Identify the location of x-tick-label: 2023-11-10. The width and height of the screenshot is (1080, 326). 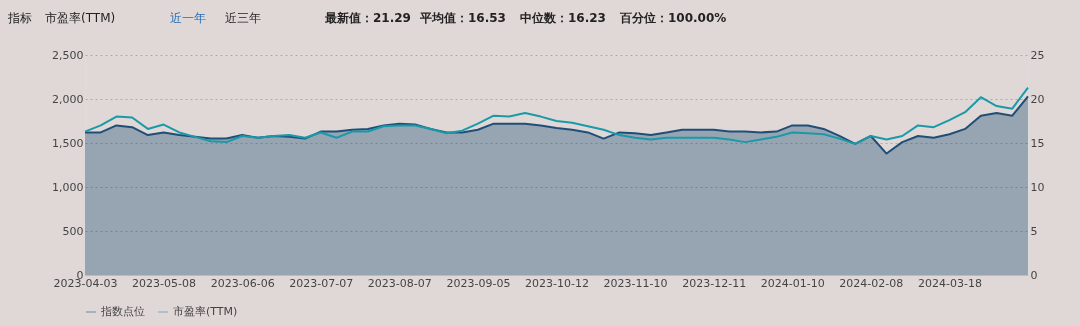
(635, 283).